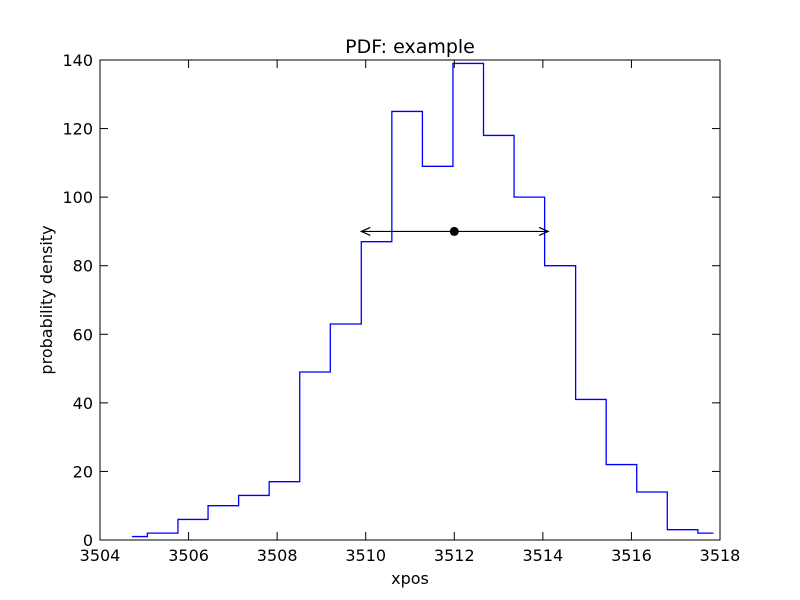 The image size is (800, 600). What do you see at coordinates (83, 334) in the screenshot?
I see `y-tick-label: 60` at bounding box center [83, 334].